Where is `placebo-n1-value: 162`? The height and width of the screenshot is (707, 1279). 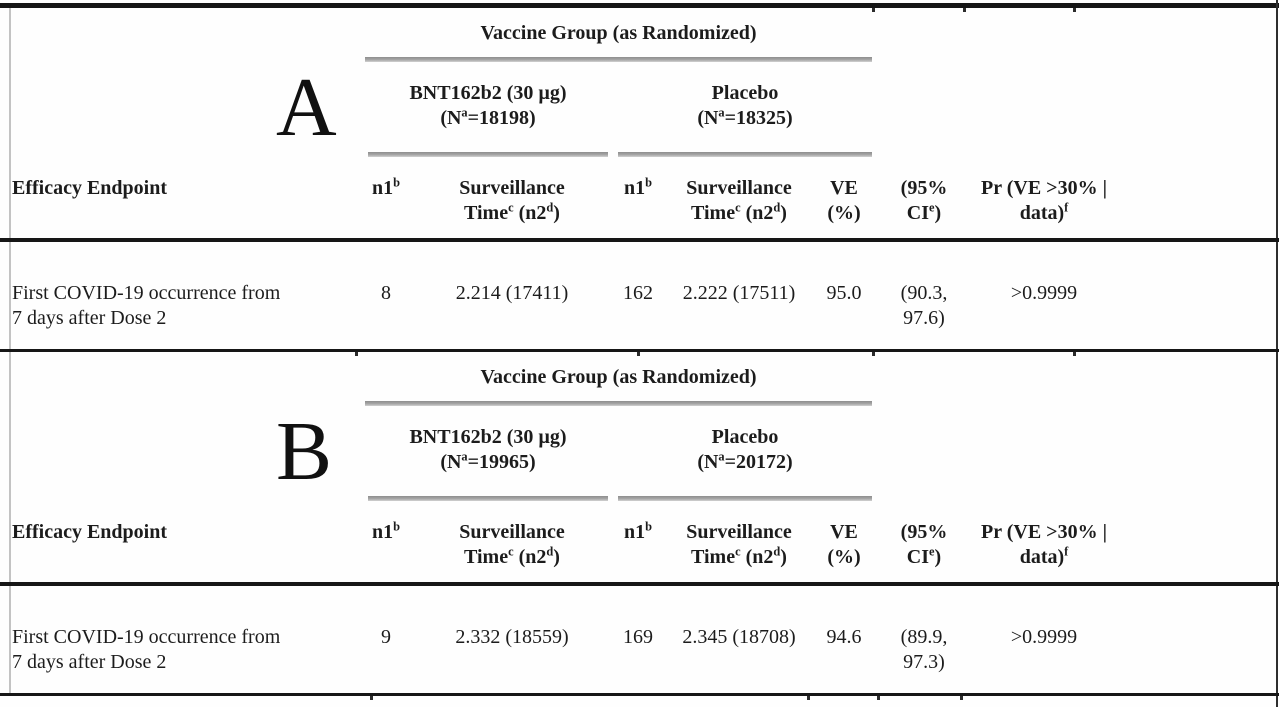 placebo-n1-value: 162 is located at coordinates (638, 293).